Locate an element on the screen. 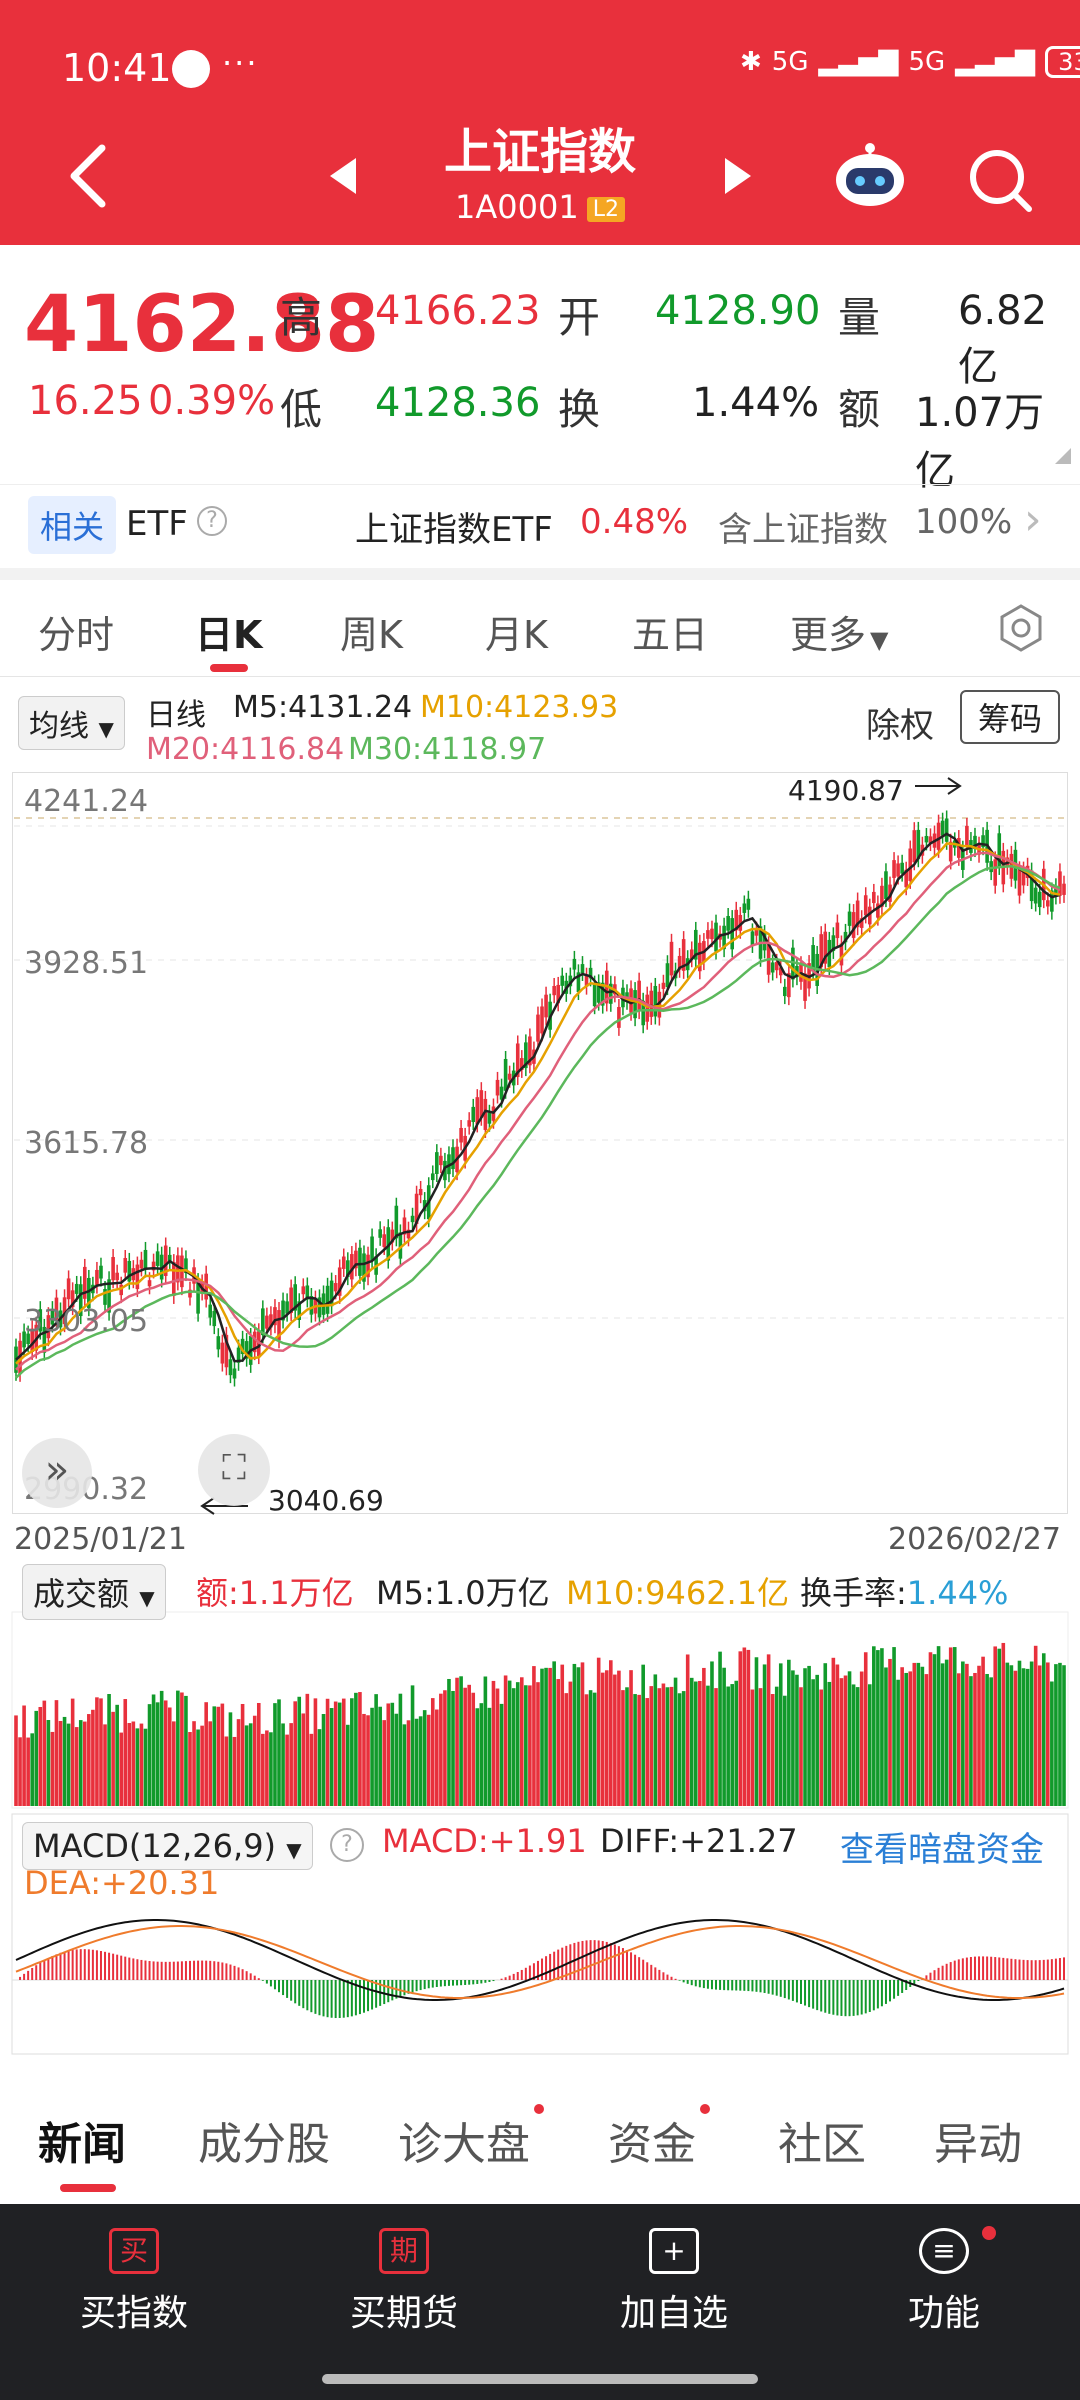 The width and height of the screenshot is (1080, 2400). tab-news: 新闻 is located at coordinates (82, 2144).